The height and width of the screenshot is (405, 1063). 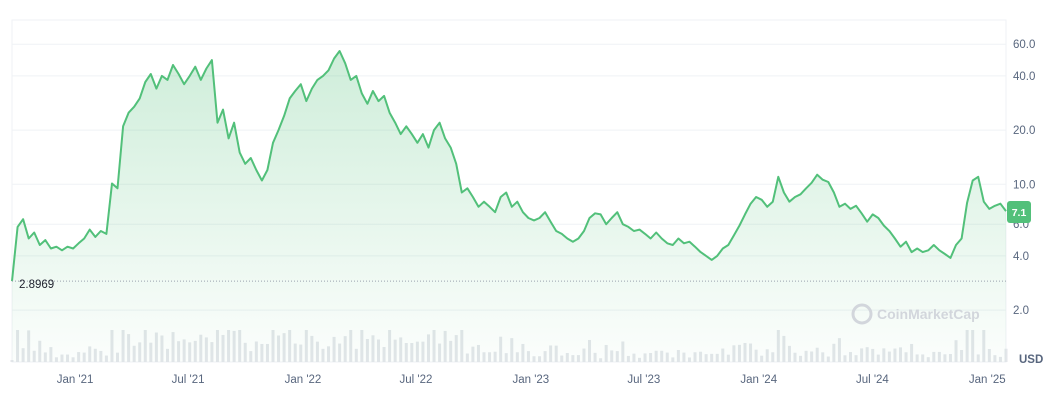 I want to click on x-tick-label: Jan '24, so click(x=758, y=380).